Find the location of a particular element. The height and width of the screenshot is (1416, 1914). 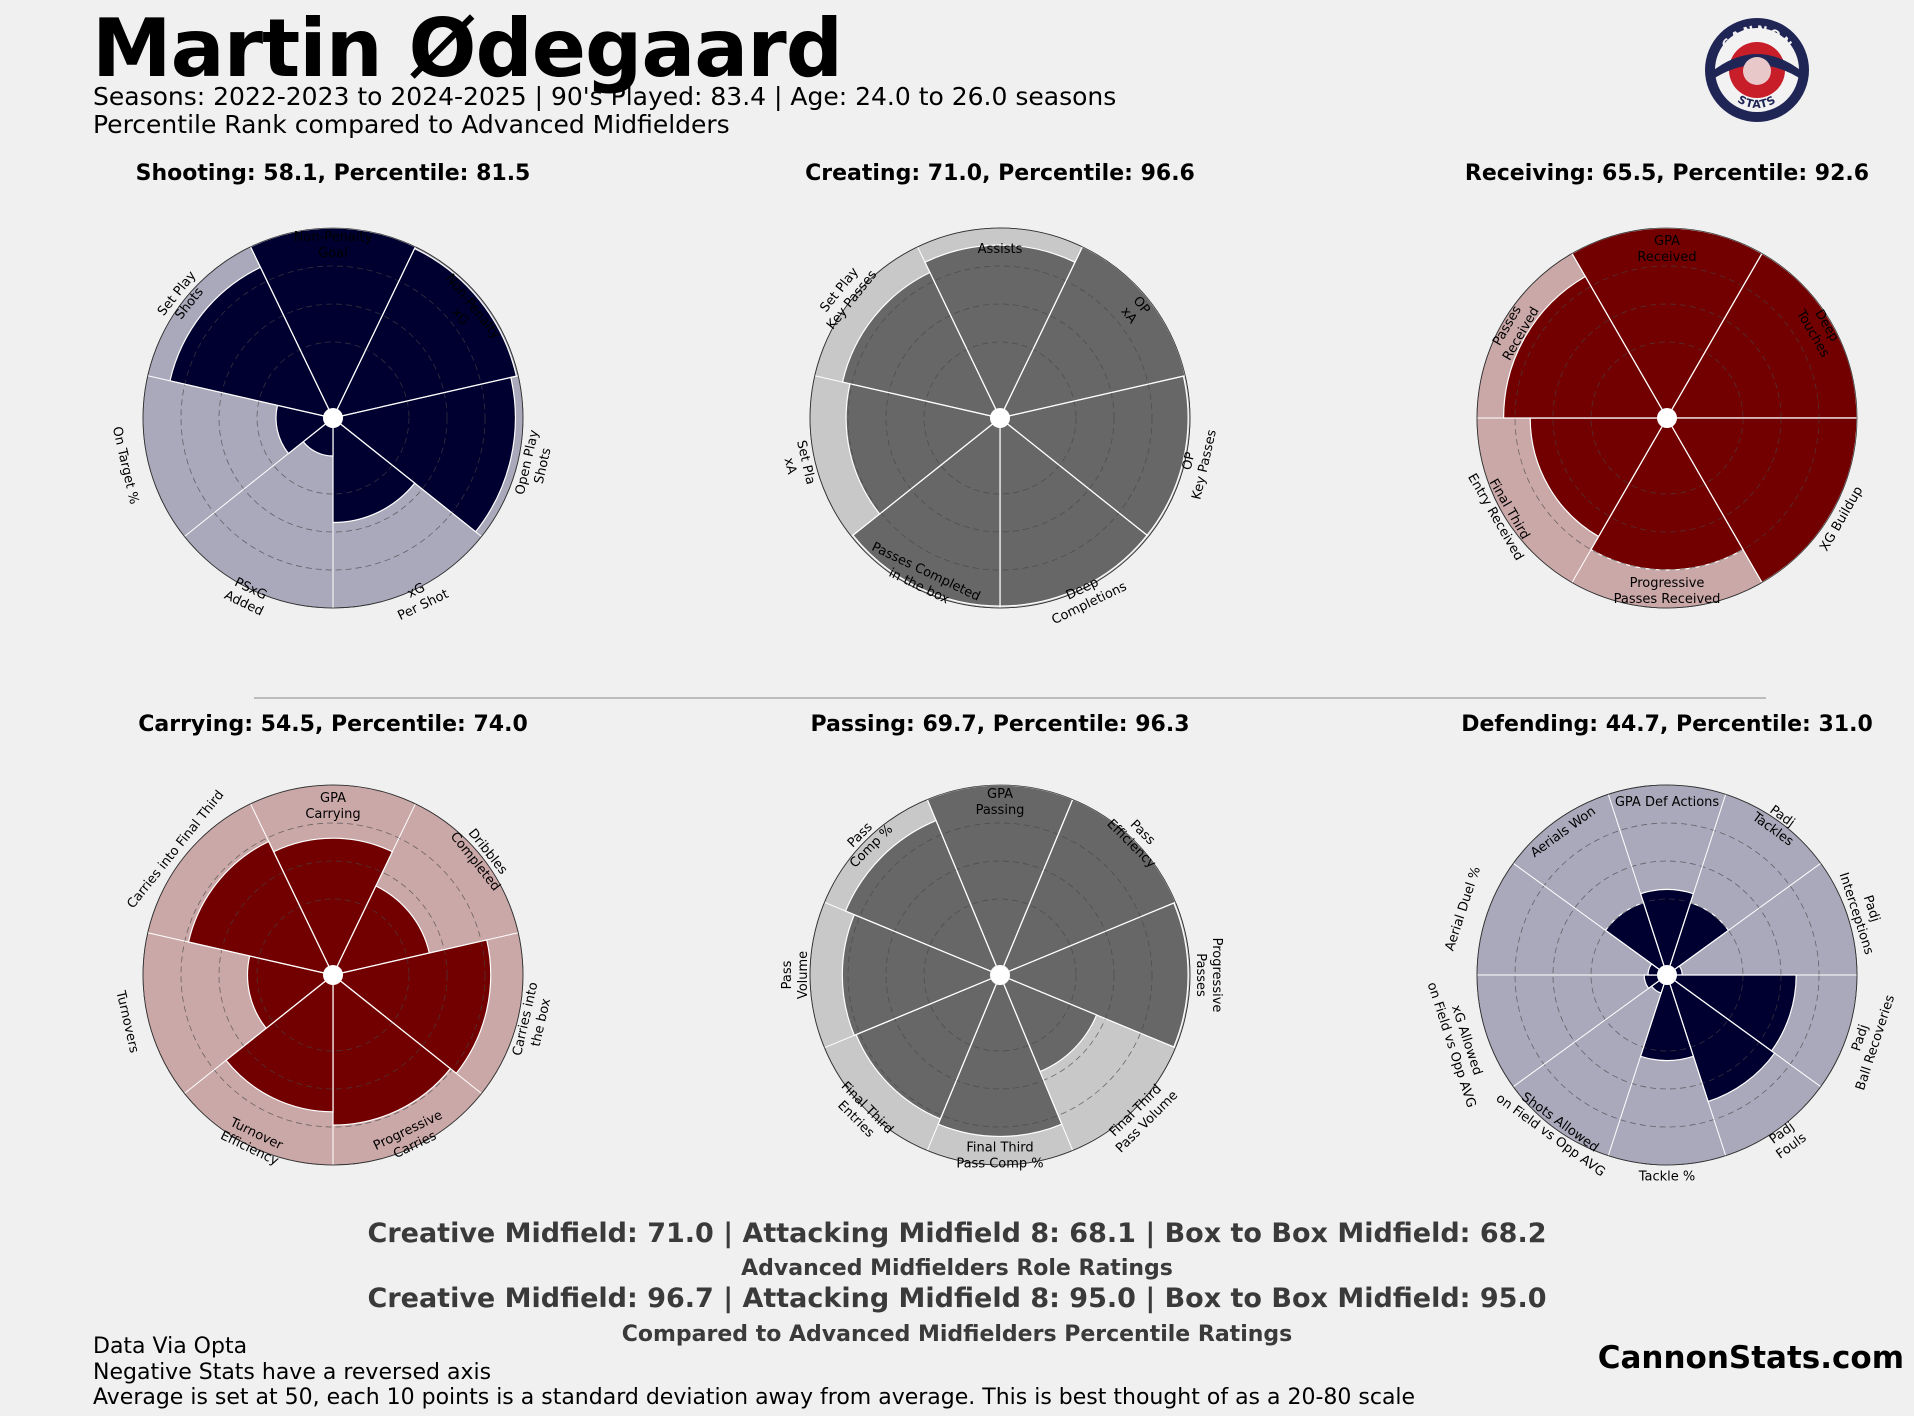

bar-progressive-passes is located at coordinates (1093, 975).